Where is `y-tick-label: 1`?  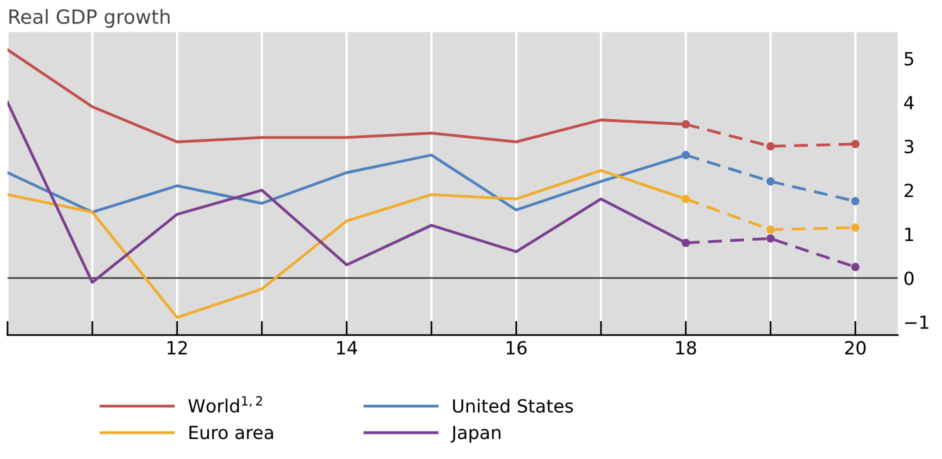
y-tick-label: 1 is located at coordinates (909, 234).